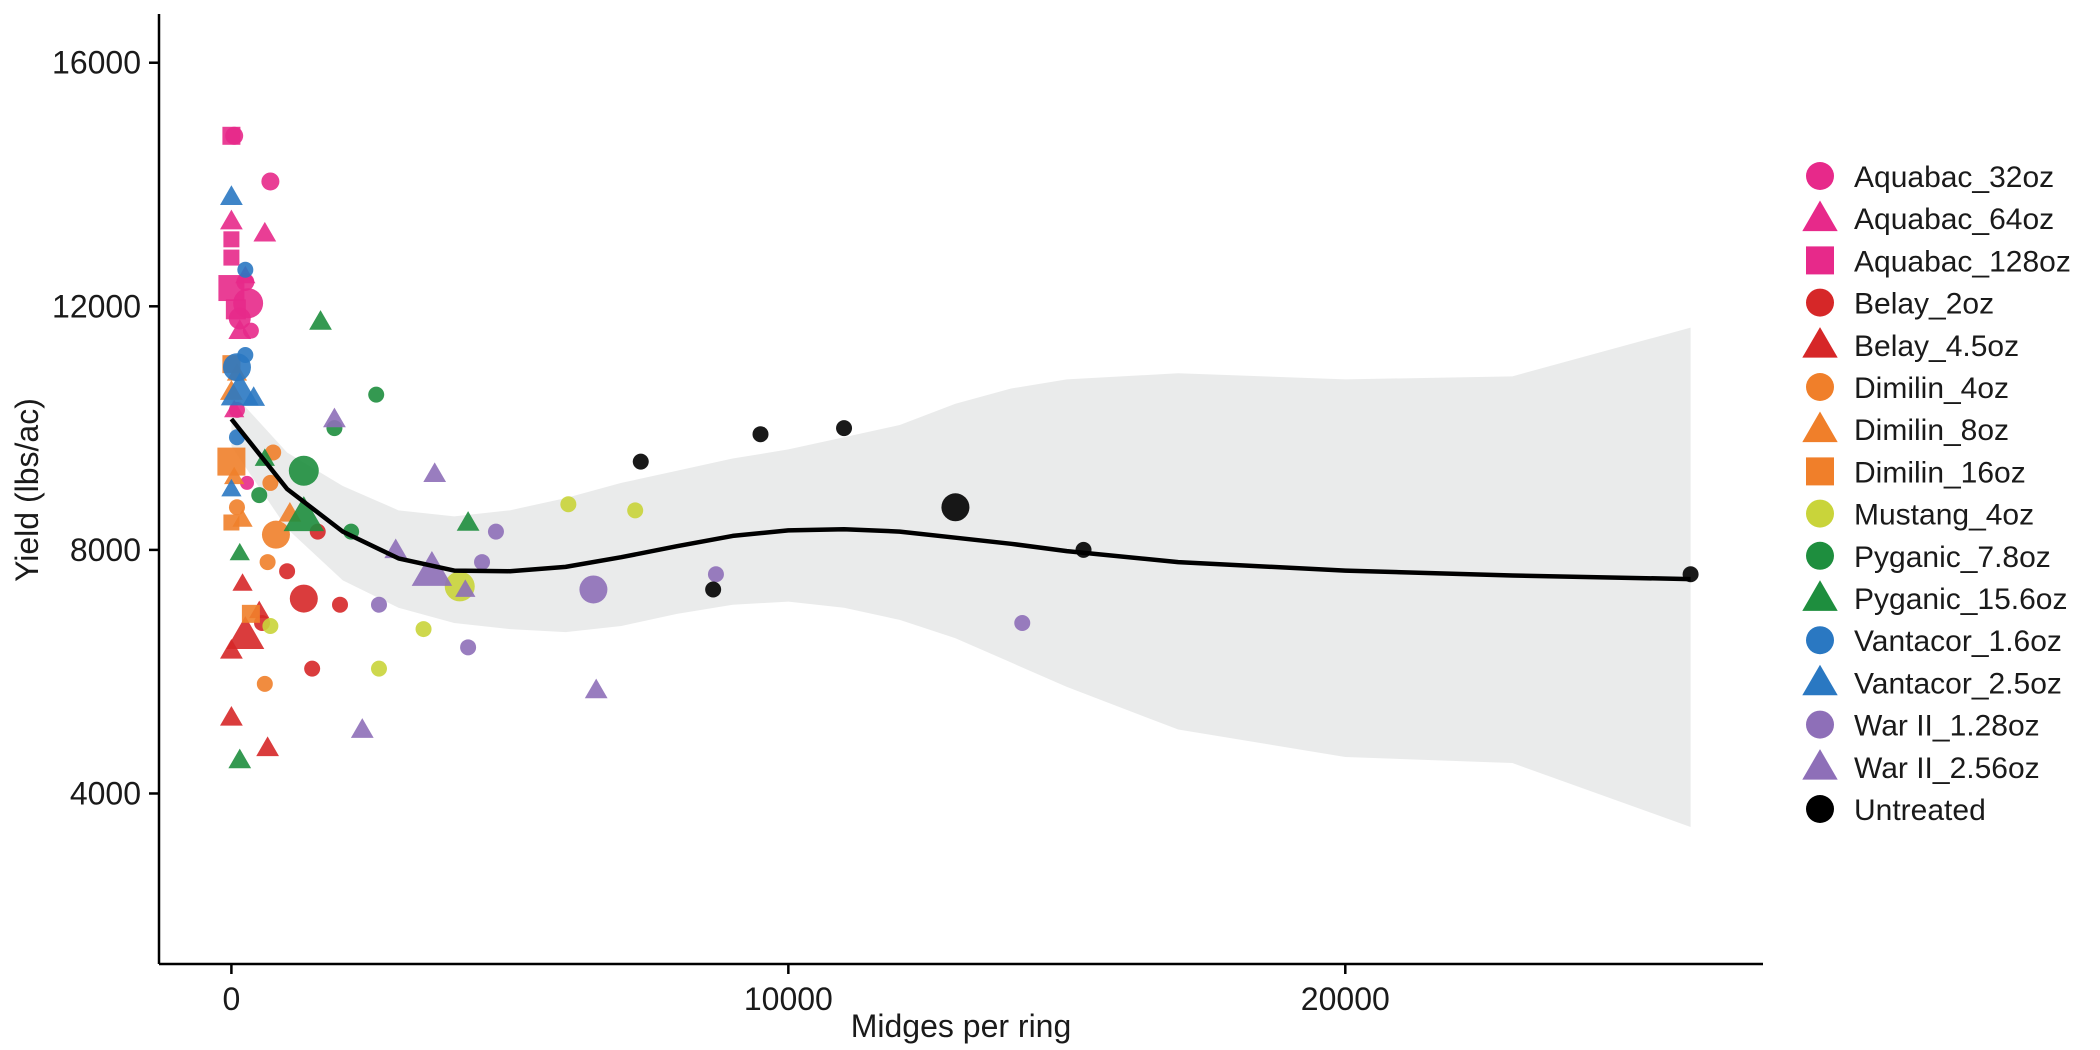  What do you see at coordinates (788, 999) in the screenshot?
I see `x-tick-label: 10000` at bounding box center [788, 999].